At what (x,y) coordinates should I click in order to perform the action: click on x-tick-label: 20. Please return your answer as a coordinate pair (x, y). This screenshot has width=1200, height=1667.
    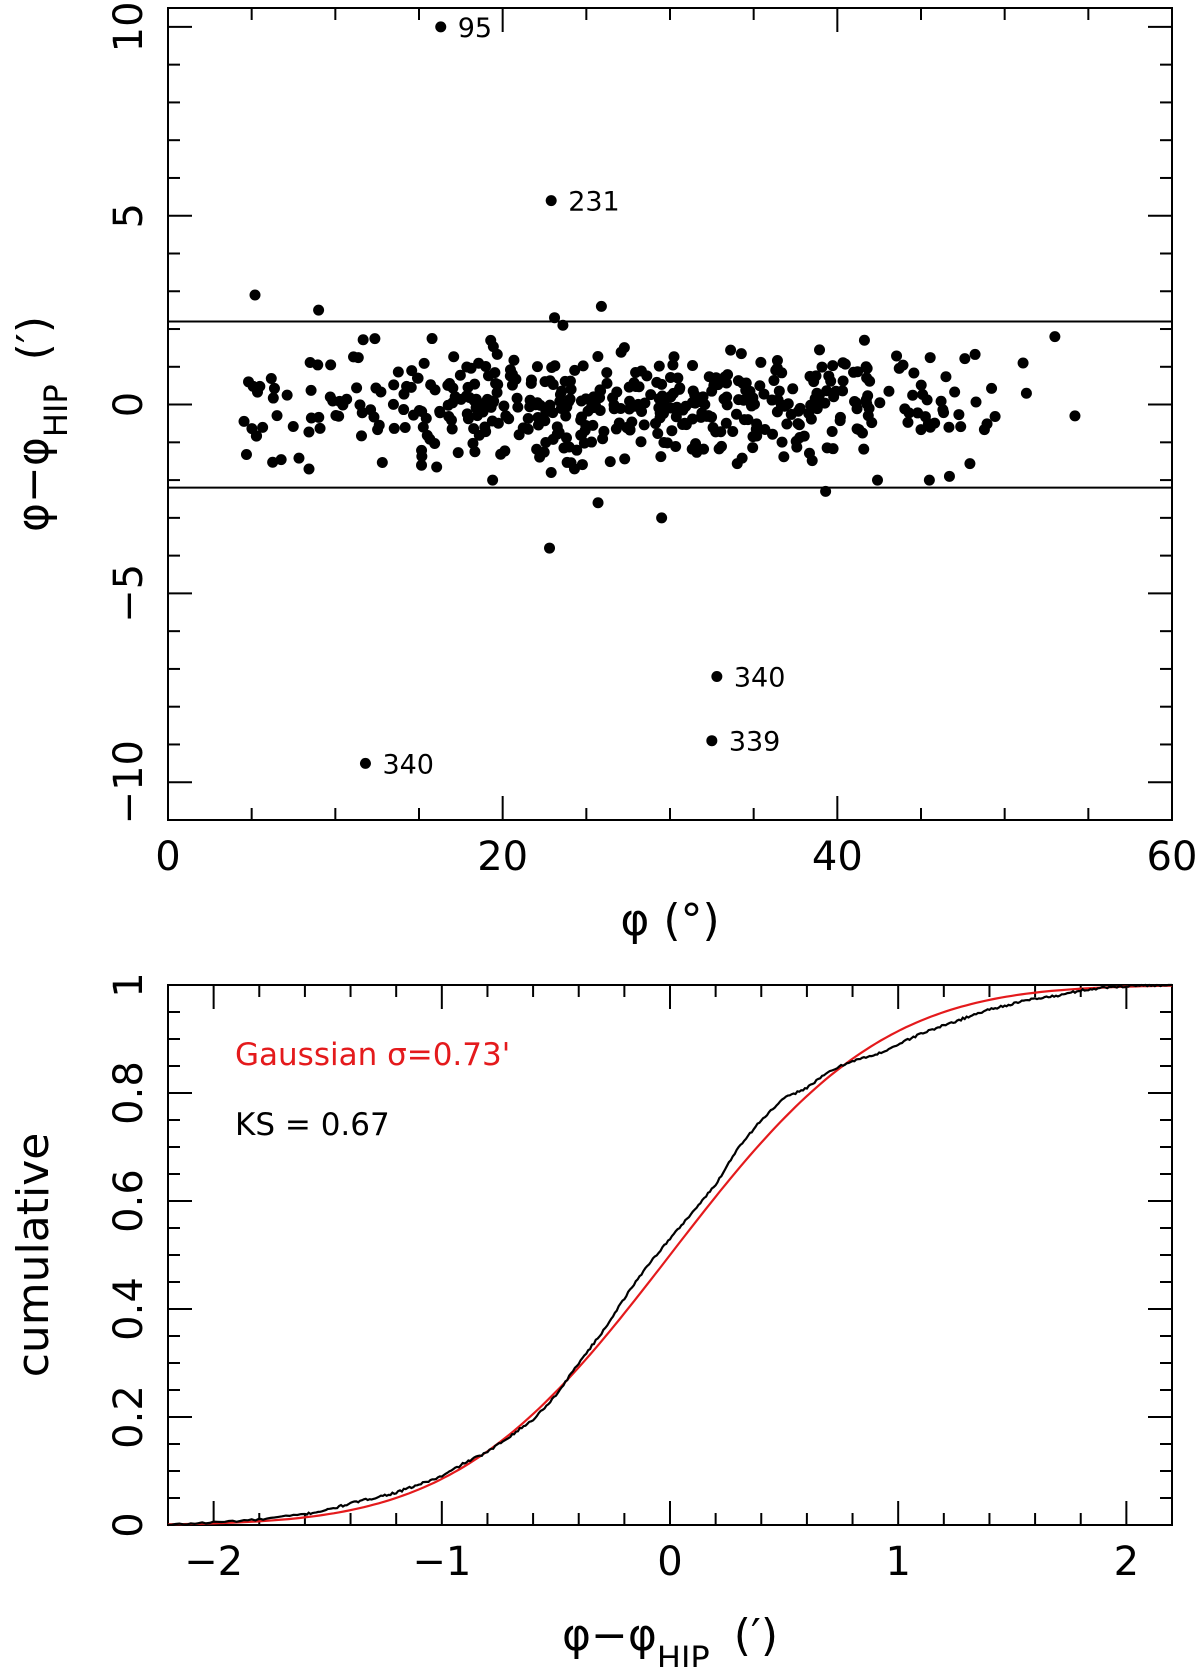
    Looking at the image, I should click on (502, 857).